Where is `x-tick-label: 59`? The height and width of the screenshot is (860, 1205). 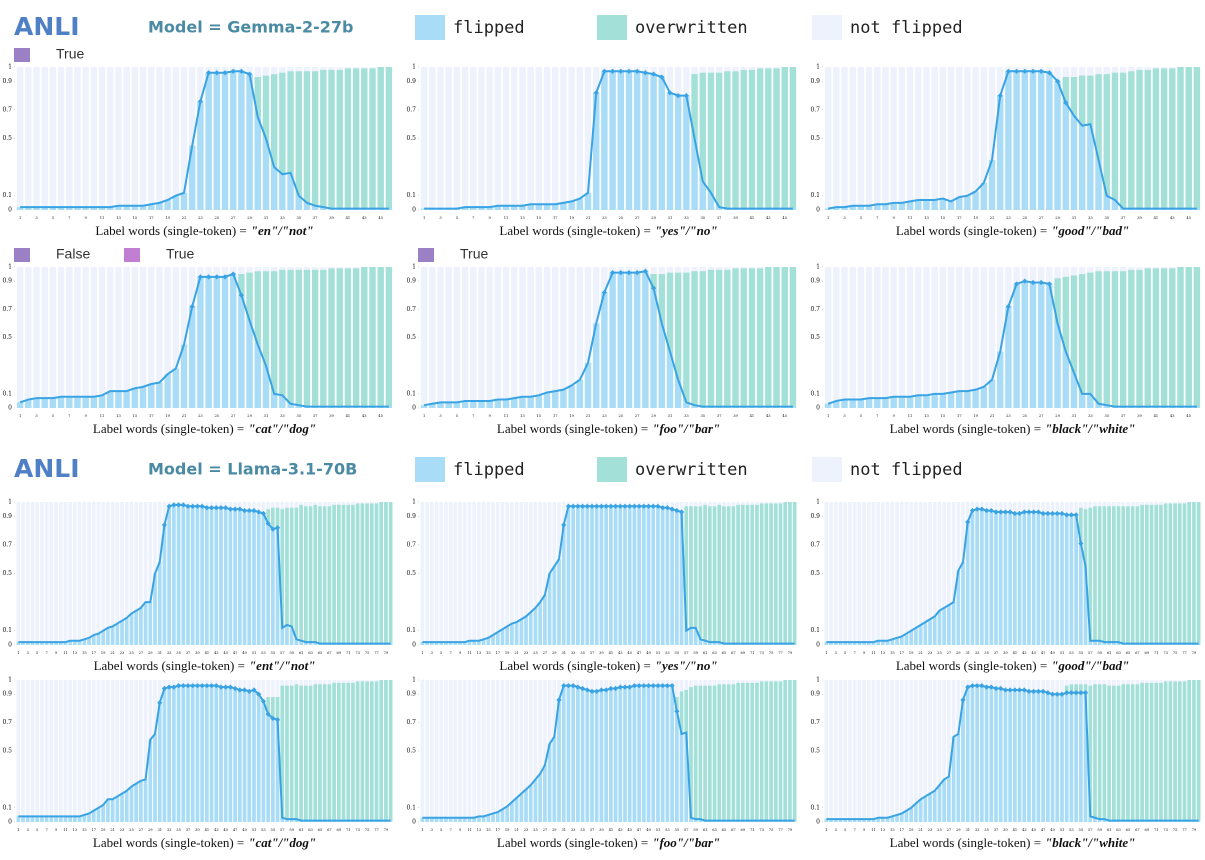
x-tick-label: 59 is located at coordinates (291, 653).